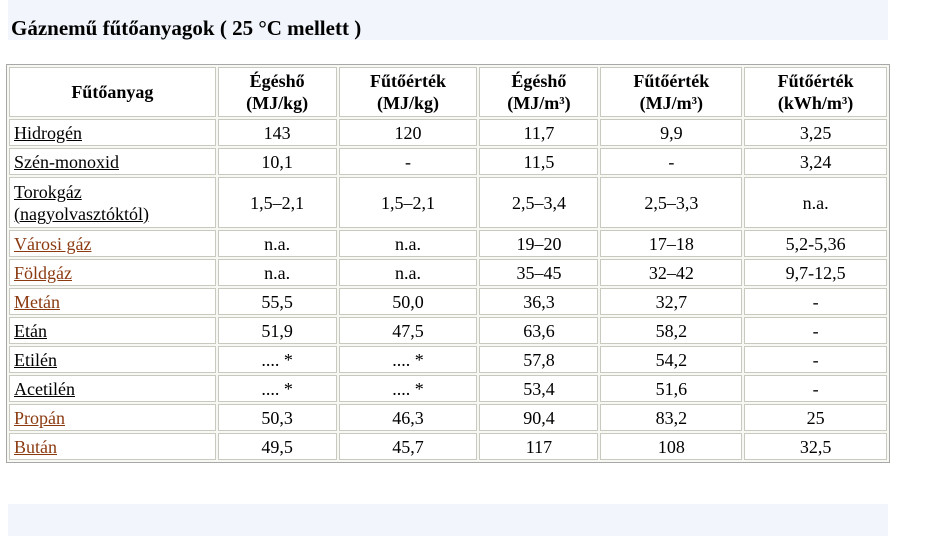  What do you see at coordinates (448, 359) in the screenshot?
I see `table-row: Etilén.... *.... * 57,8 54,2-` at bounding box center [448, 359].